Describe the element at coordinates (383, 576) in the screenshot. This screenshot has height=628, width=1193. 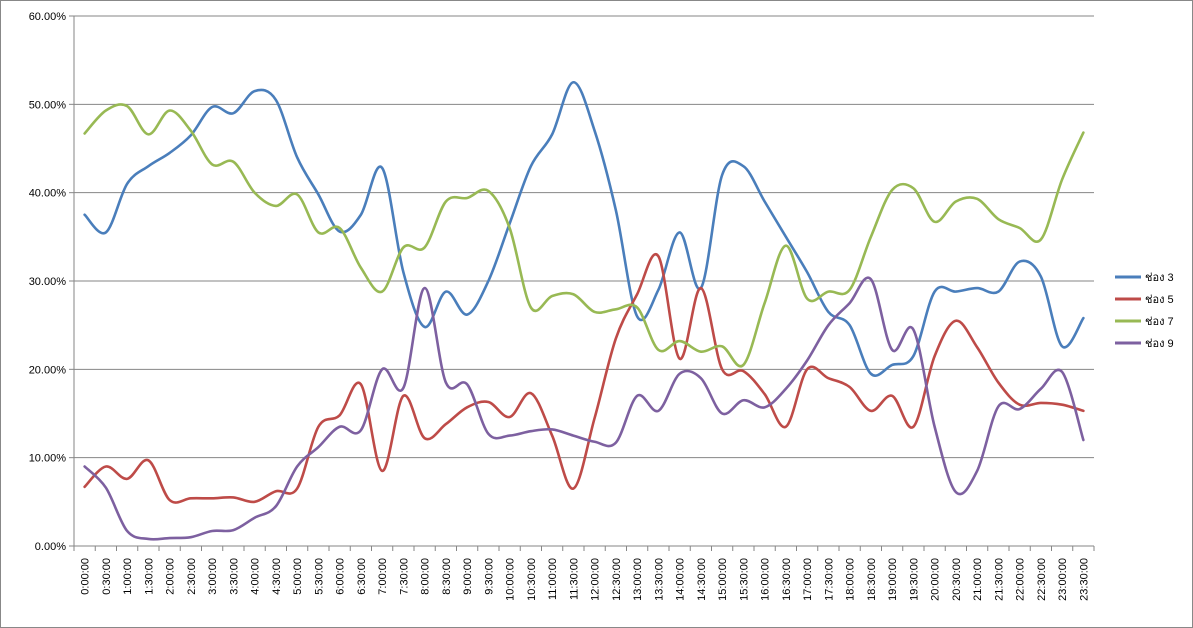
I see `x-tick-label: 7:00:00` at that location.